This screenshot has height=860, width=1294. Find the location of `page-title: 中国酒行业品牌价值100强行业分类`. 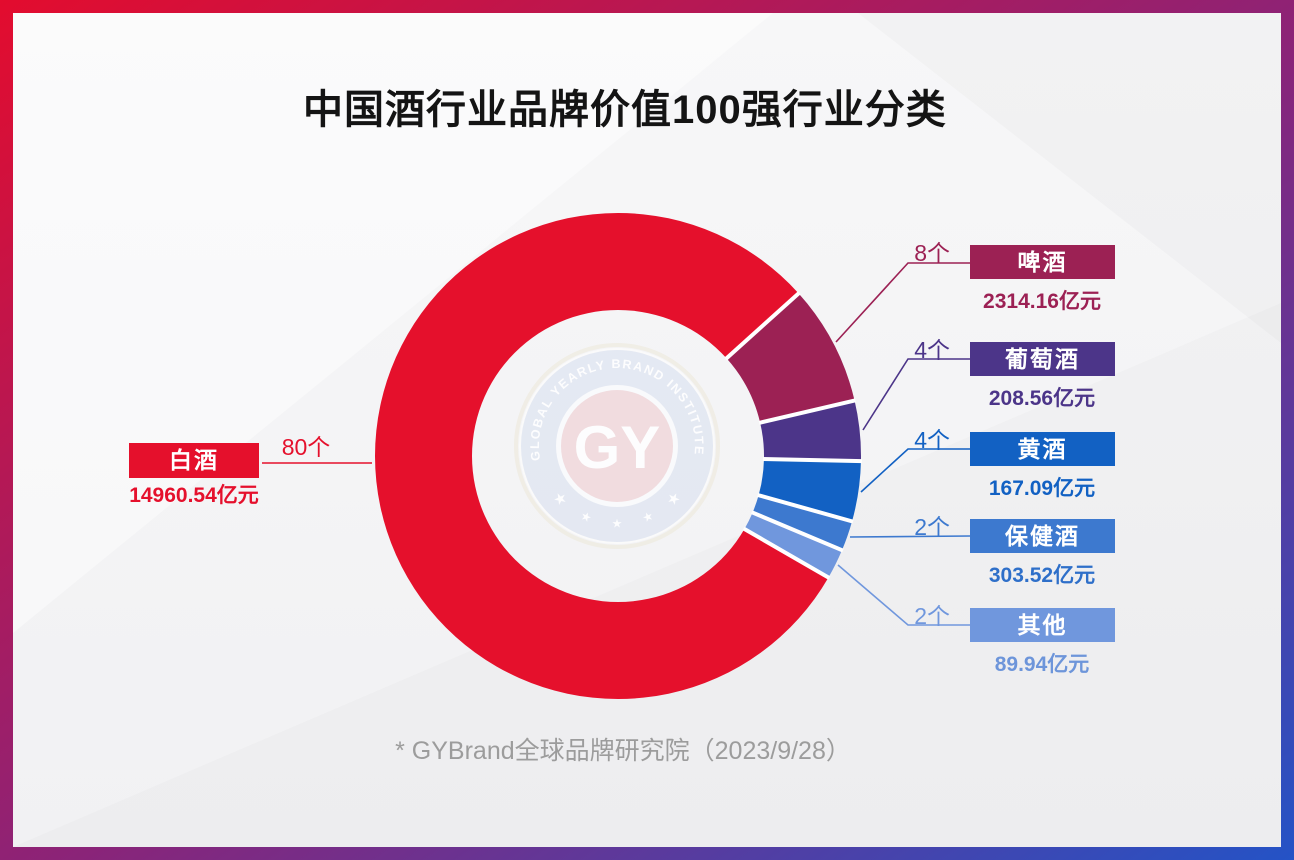

page-title: 中国酒行业品牌价值100强行业分类 is located at coordinates (625, 110).